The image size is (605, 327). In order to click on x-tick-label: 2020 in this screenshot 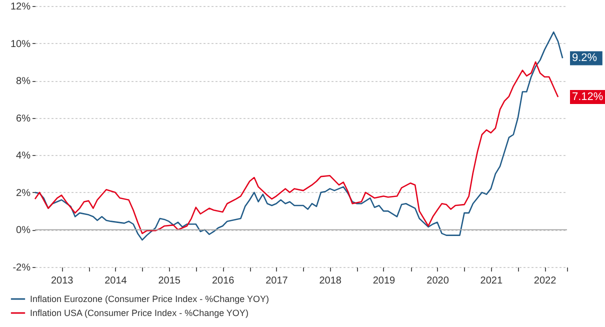, I will do `click(438, 281)`.